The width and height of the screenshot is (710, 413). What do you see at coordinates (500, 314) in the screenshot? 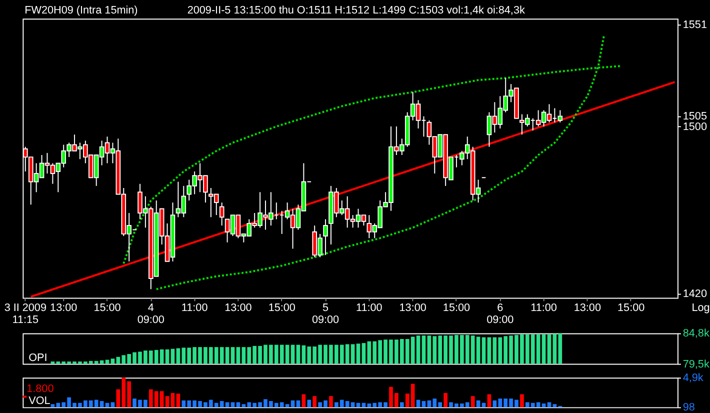
I see `x-tick-label: 6 09:00` at bounding box center [500, 314].